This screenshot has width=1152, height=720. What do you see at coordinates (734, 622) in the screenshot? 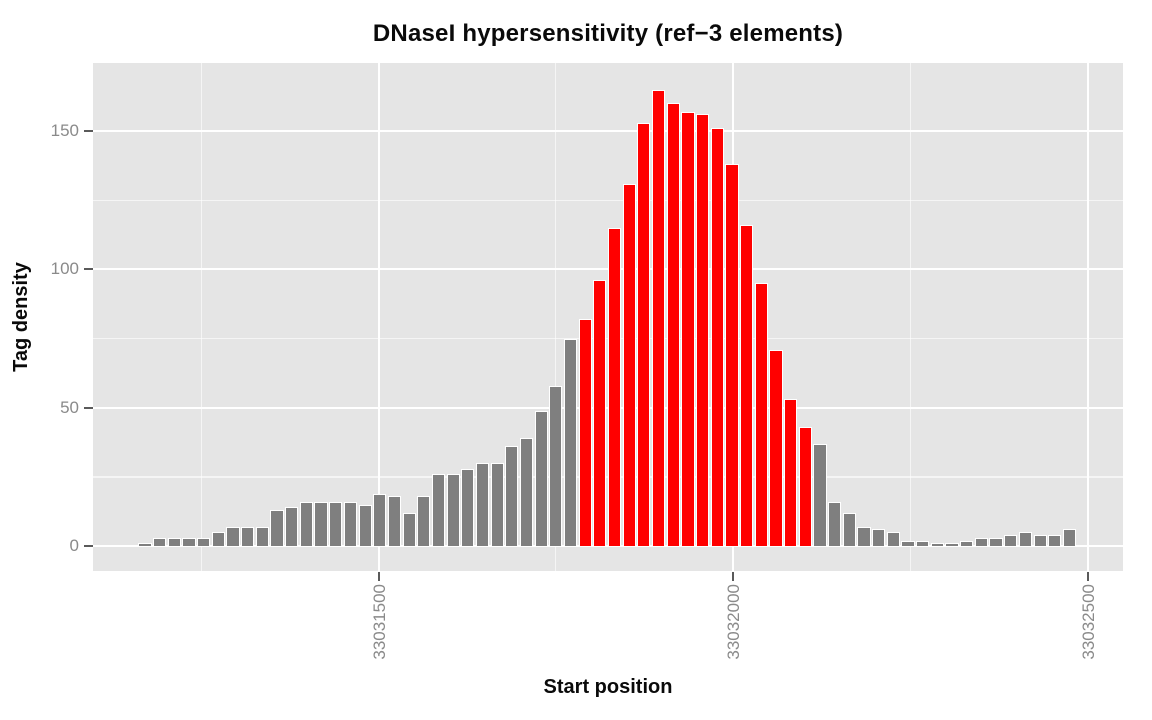
I see `x-tick-label-text: 33032000` at bounding box center [734, 622].